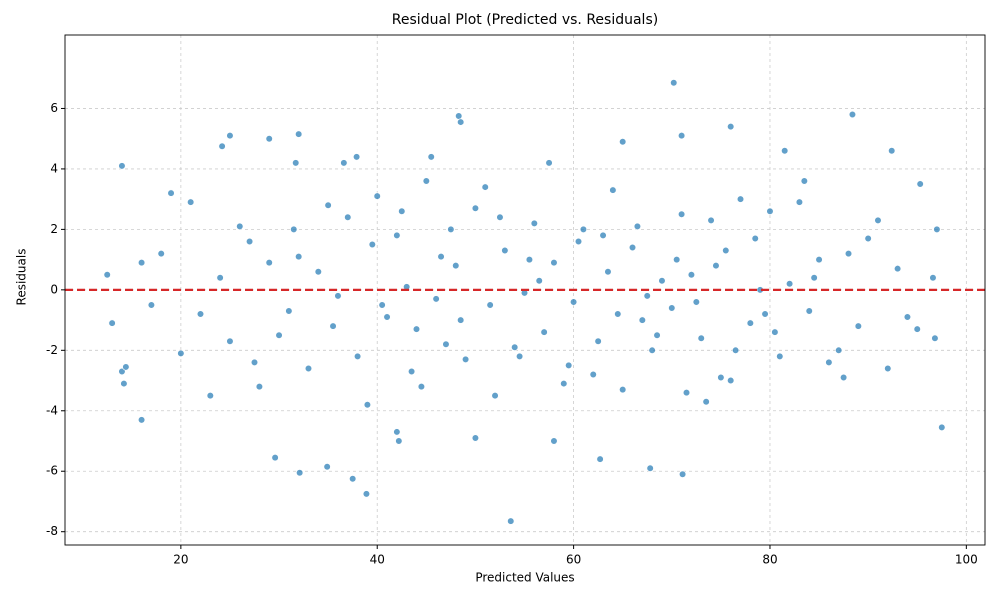  What do you see at coordinates (180, 560) in the screenshot?
I see `x-tick-label: 20` at bounding box center [180, 560].